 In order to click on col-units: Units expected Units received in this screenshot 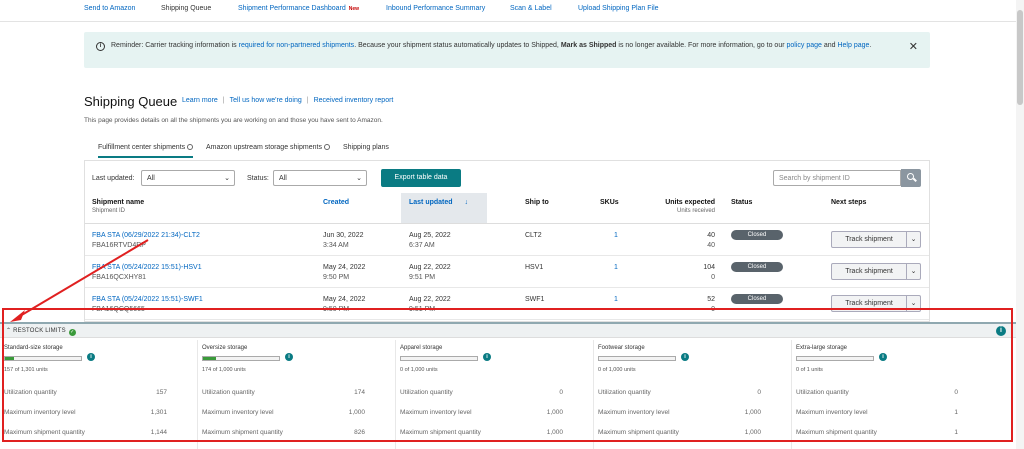, I will do `click(689, 206)`.